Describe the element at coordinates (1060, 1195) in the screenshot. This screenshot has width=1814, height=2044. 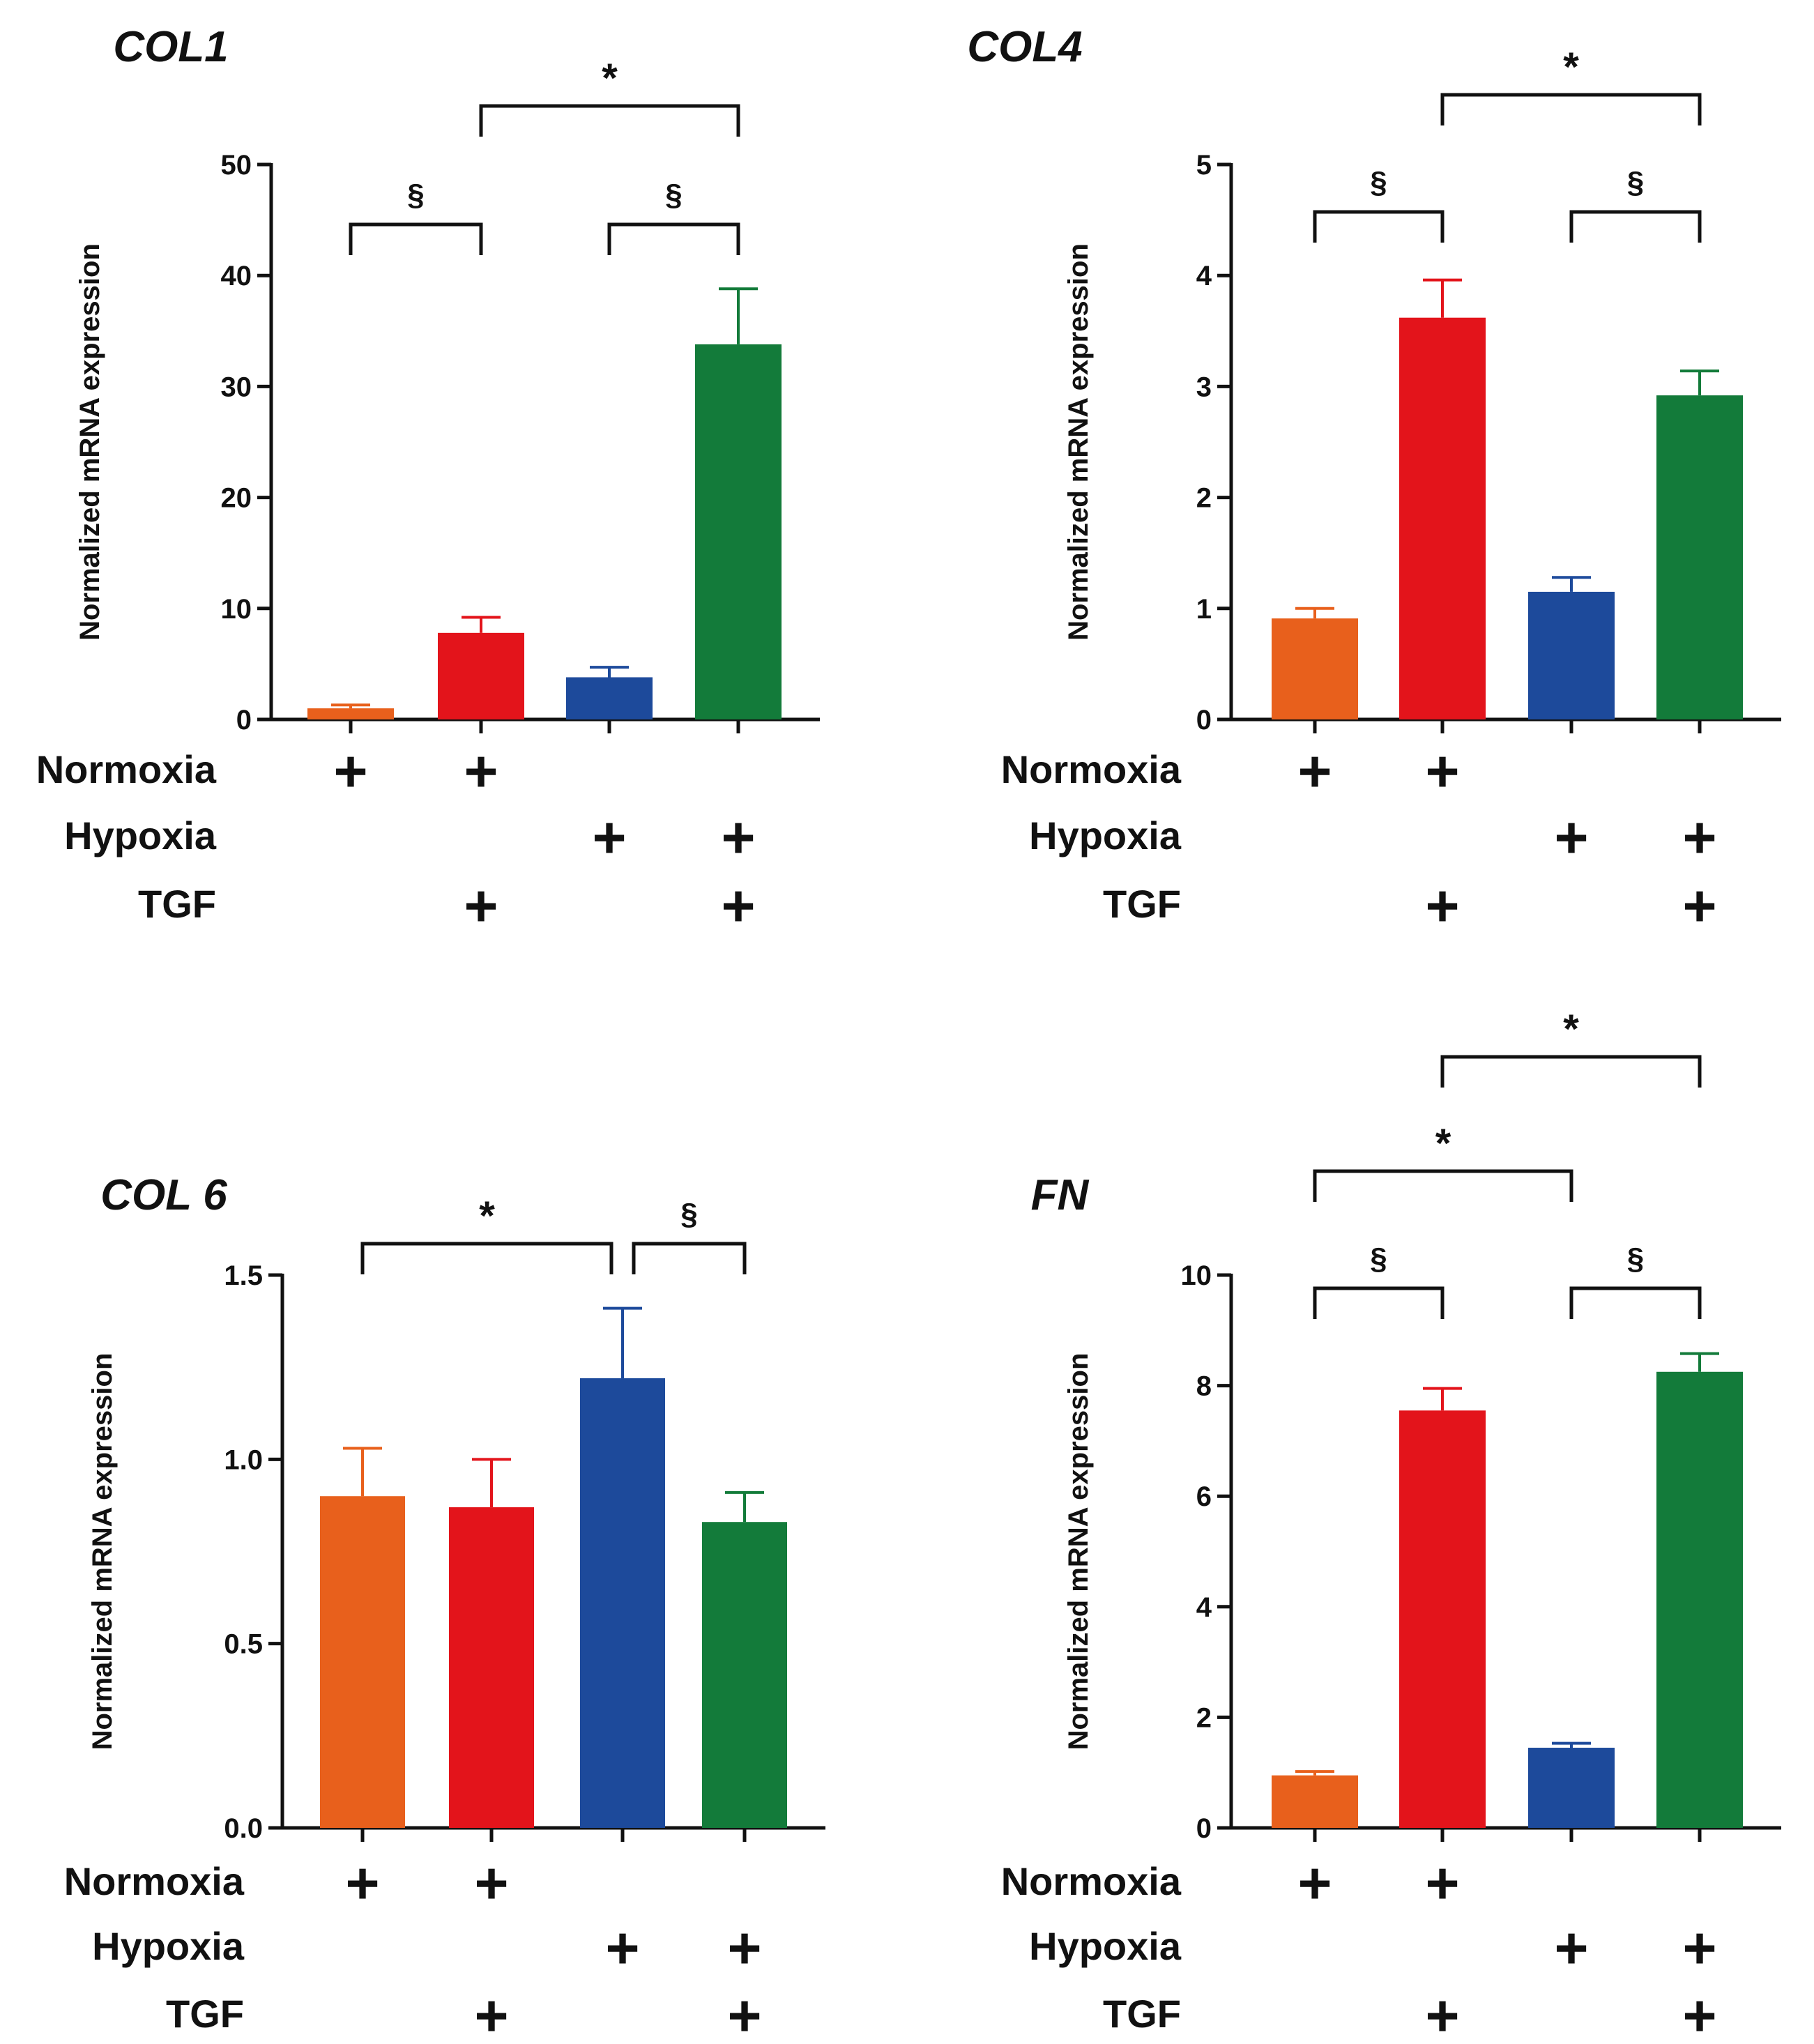
I see `chart-title: FN` at that location.